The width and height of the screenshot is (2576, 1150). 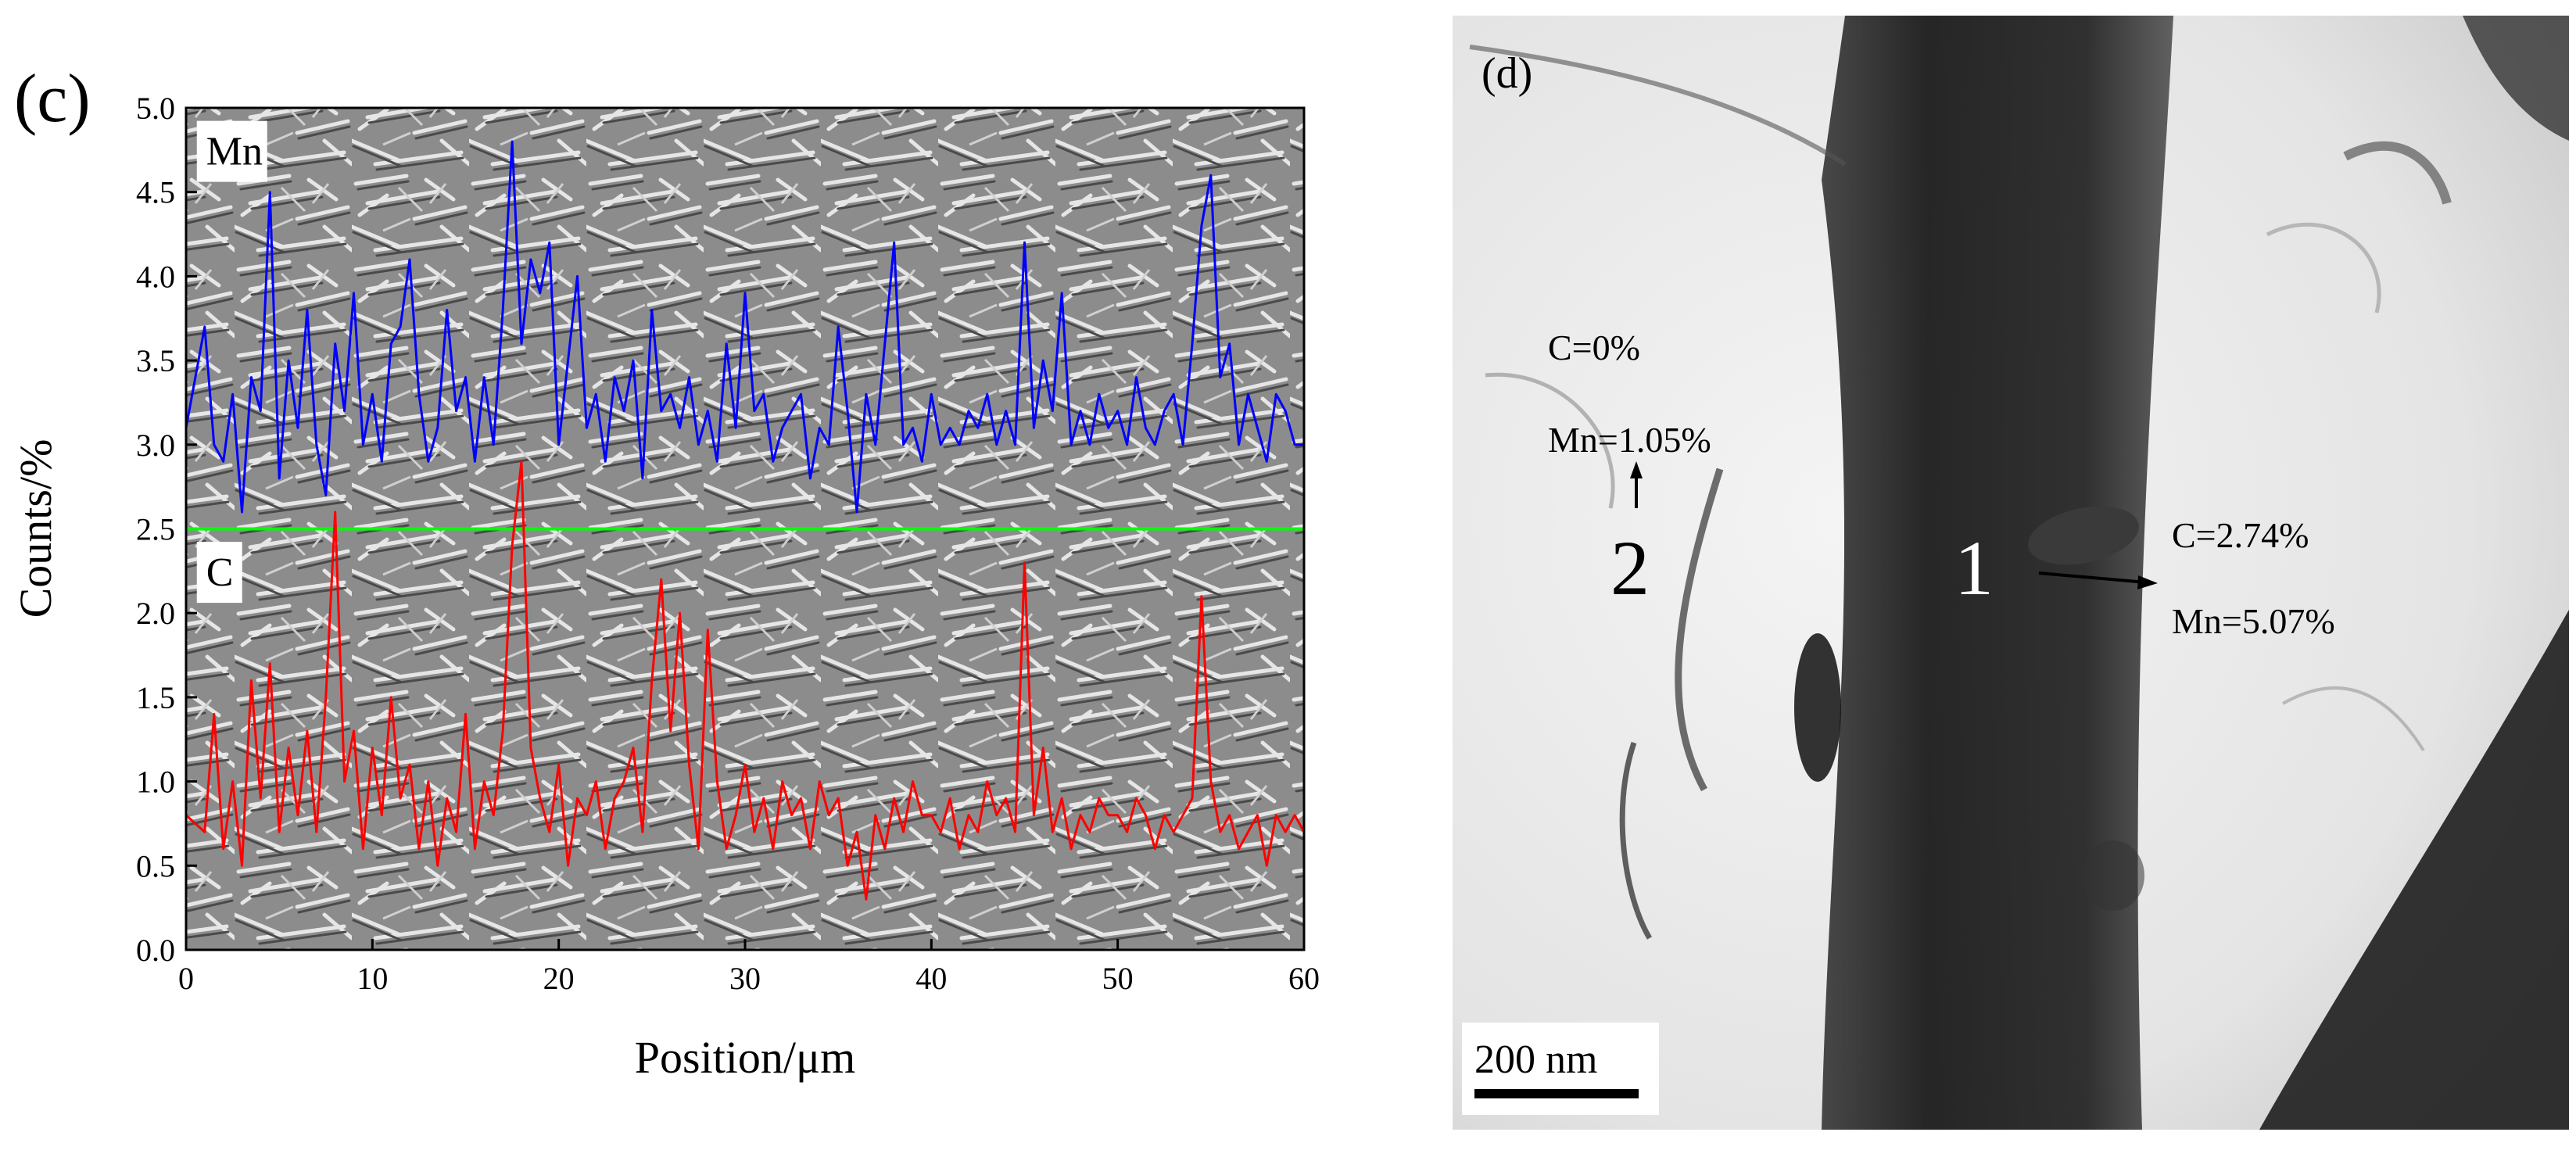 I want to click on dark-lath-band, so click(x=1998, y=573).